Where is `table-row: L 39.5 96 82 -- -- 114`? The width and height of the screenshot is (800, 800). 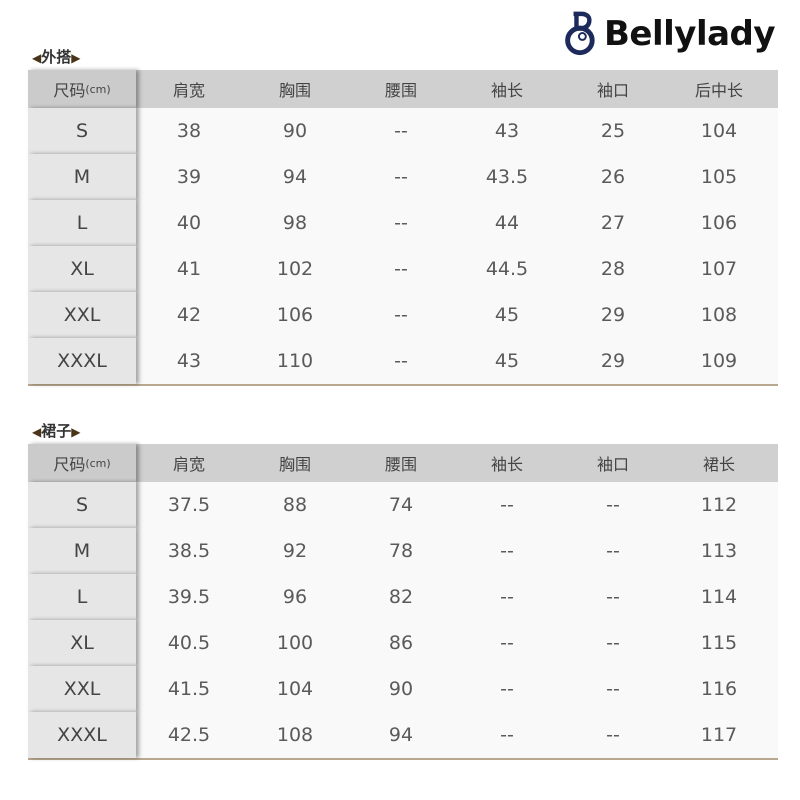 table-row: L 39.5 96 82 -- -- 114 is located at coordinates (403, 597).